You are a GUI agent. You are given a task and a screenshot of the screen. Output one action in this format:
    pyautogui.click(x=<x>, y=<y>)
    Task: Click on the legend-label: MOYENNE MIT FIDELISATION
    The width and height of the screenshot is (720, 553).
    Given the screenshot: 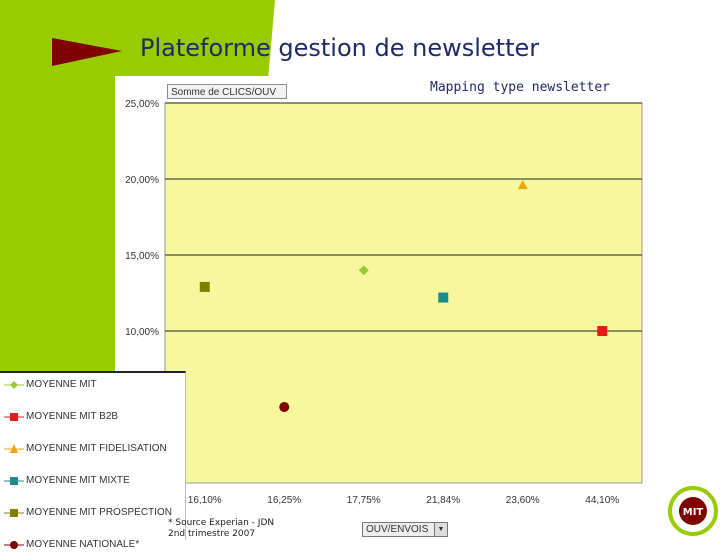 What is the action you would take?
    pyautogui.click(x=96, y=448)
    